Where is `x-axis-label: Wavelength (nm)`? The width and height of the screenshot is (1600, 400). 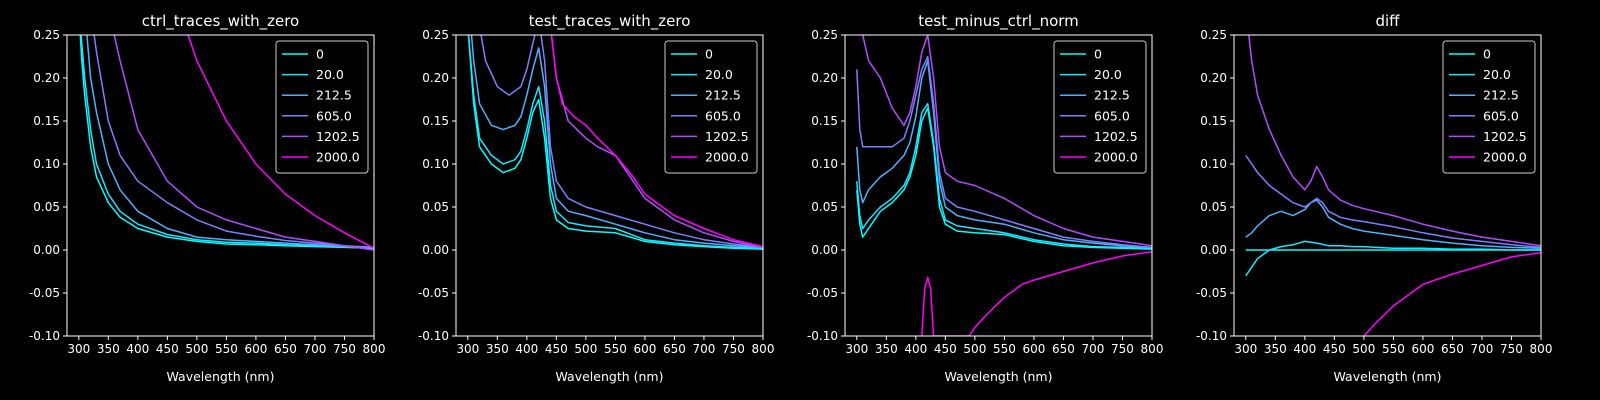 x-axis-label: Wavelength (nm) is located at coordinates (1388, 376).